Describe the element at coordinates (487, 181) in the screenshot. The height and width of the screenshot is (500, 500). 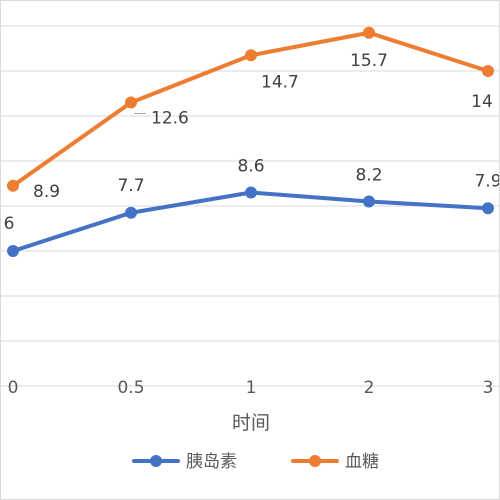
I see `data-label: 7.9` at that location.